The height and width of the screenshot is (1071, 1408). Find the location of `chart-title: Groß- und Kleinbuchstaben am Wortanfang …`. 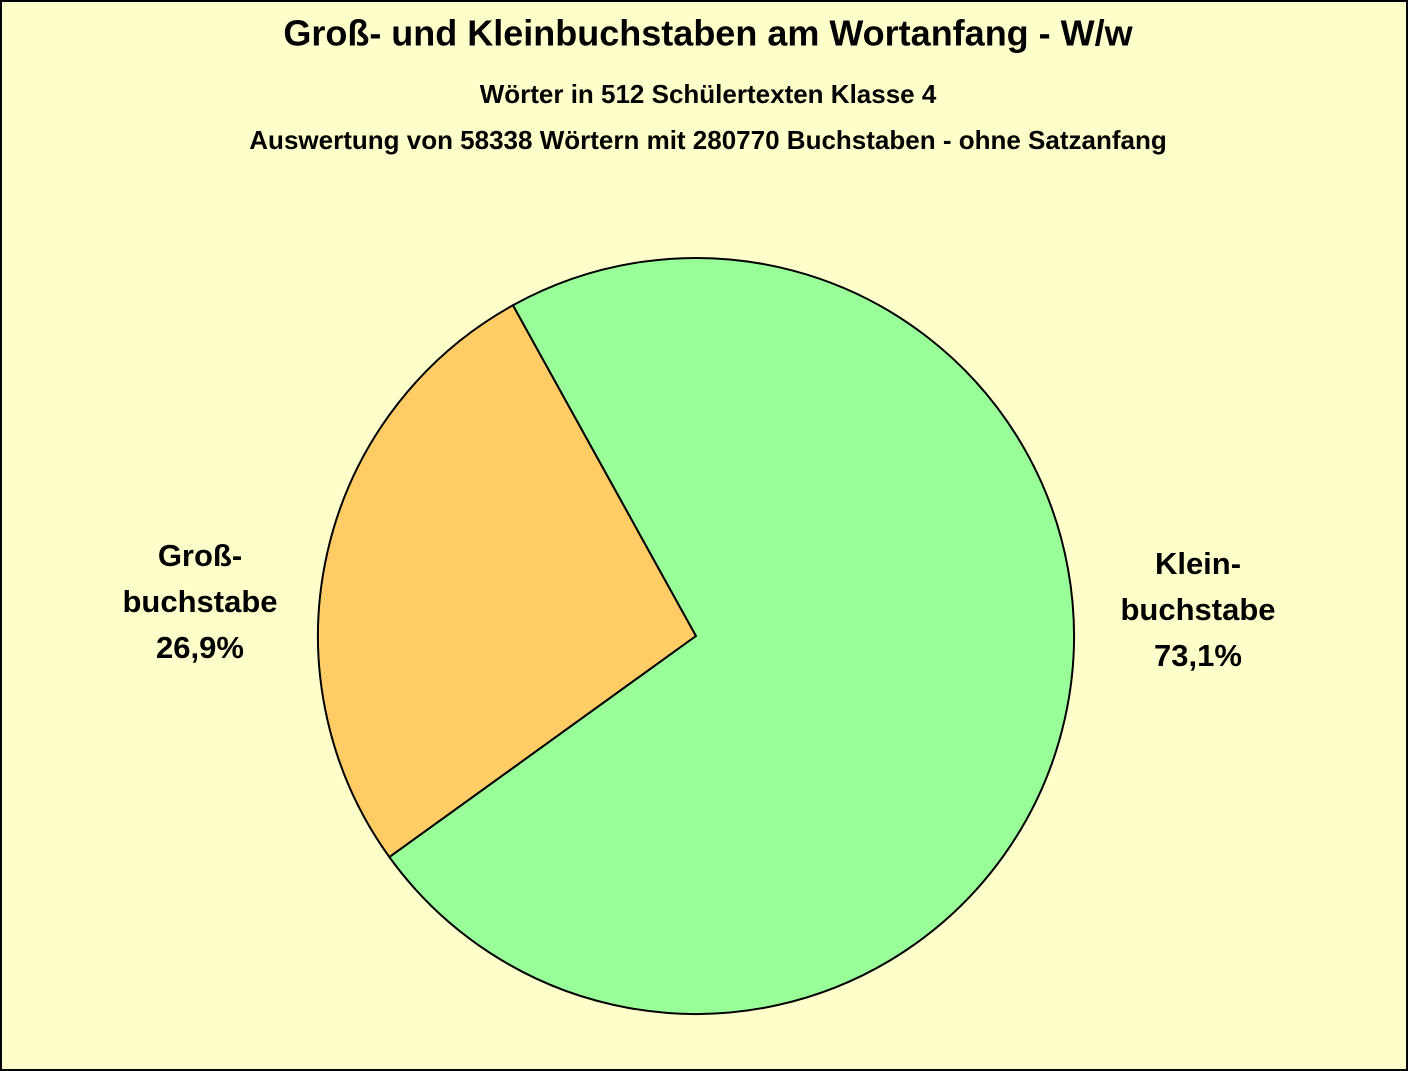

chart-title: Groß- und Kleinbuchstaben am Wortanfang … is located at coordinates (708, 33).